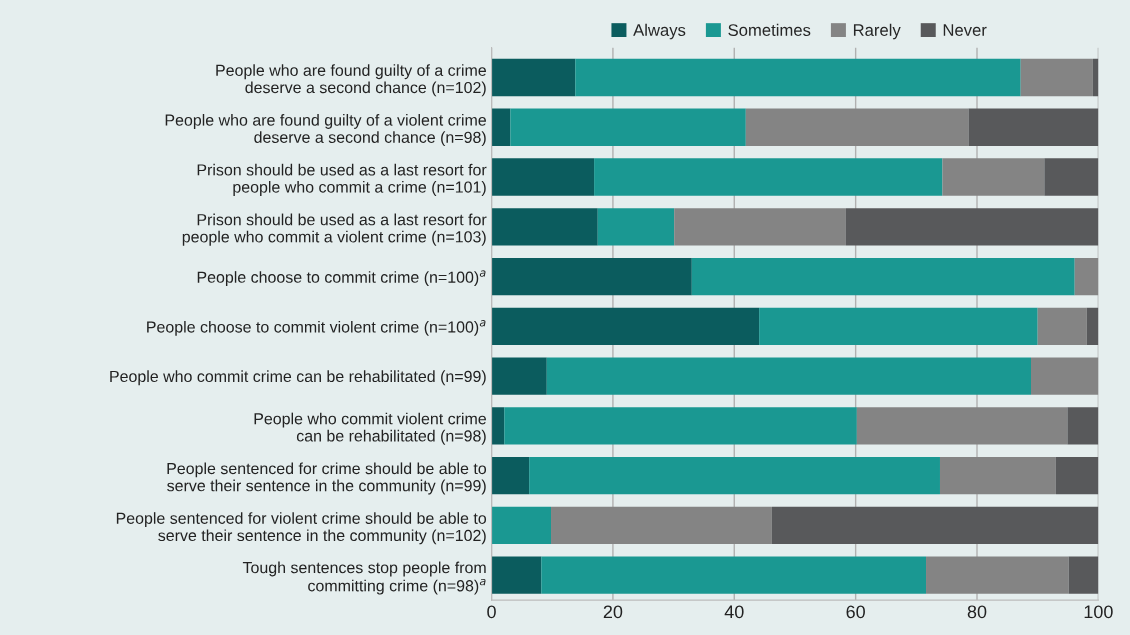  I want to click on x-tick-label: 20, so click(613, 612).